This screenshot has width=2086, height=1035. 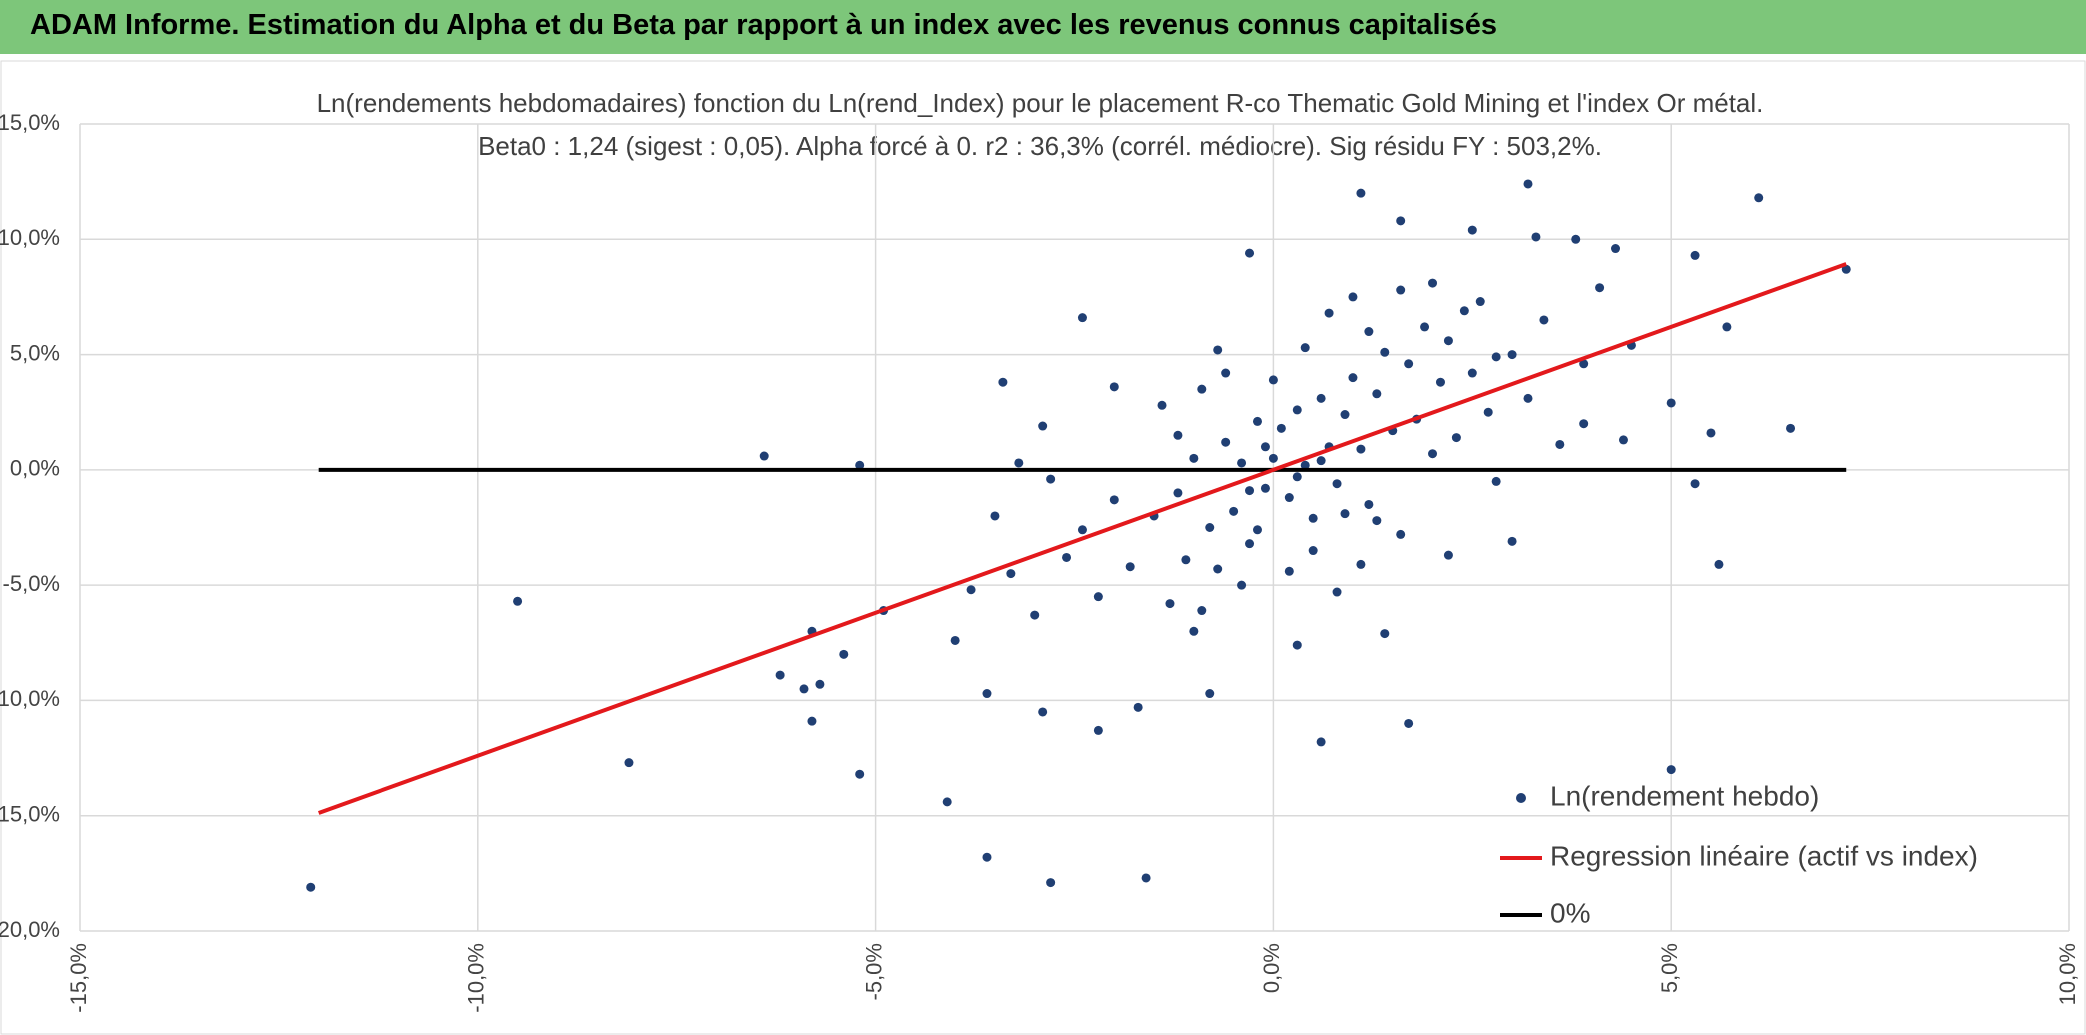 What do you see at coordinates (1684, 795) in the screenshot?
I see `legend-label: Ln(rendement hebdo)` at bounding box center [1684, 795].